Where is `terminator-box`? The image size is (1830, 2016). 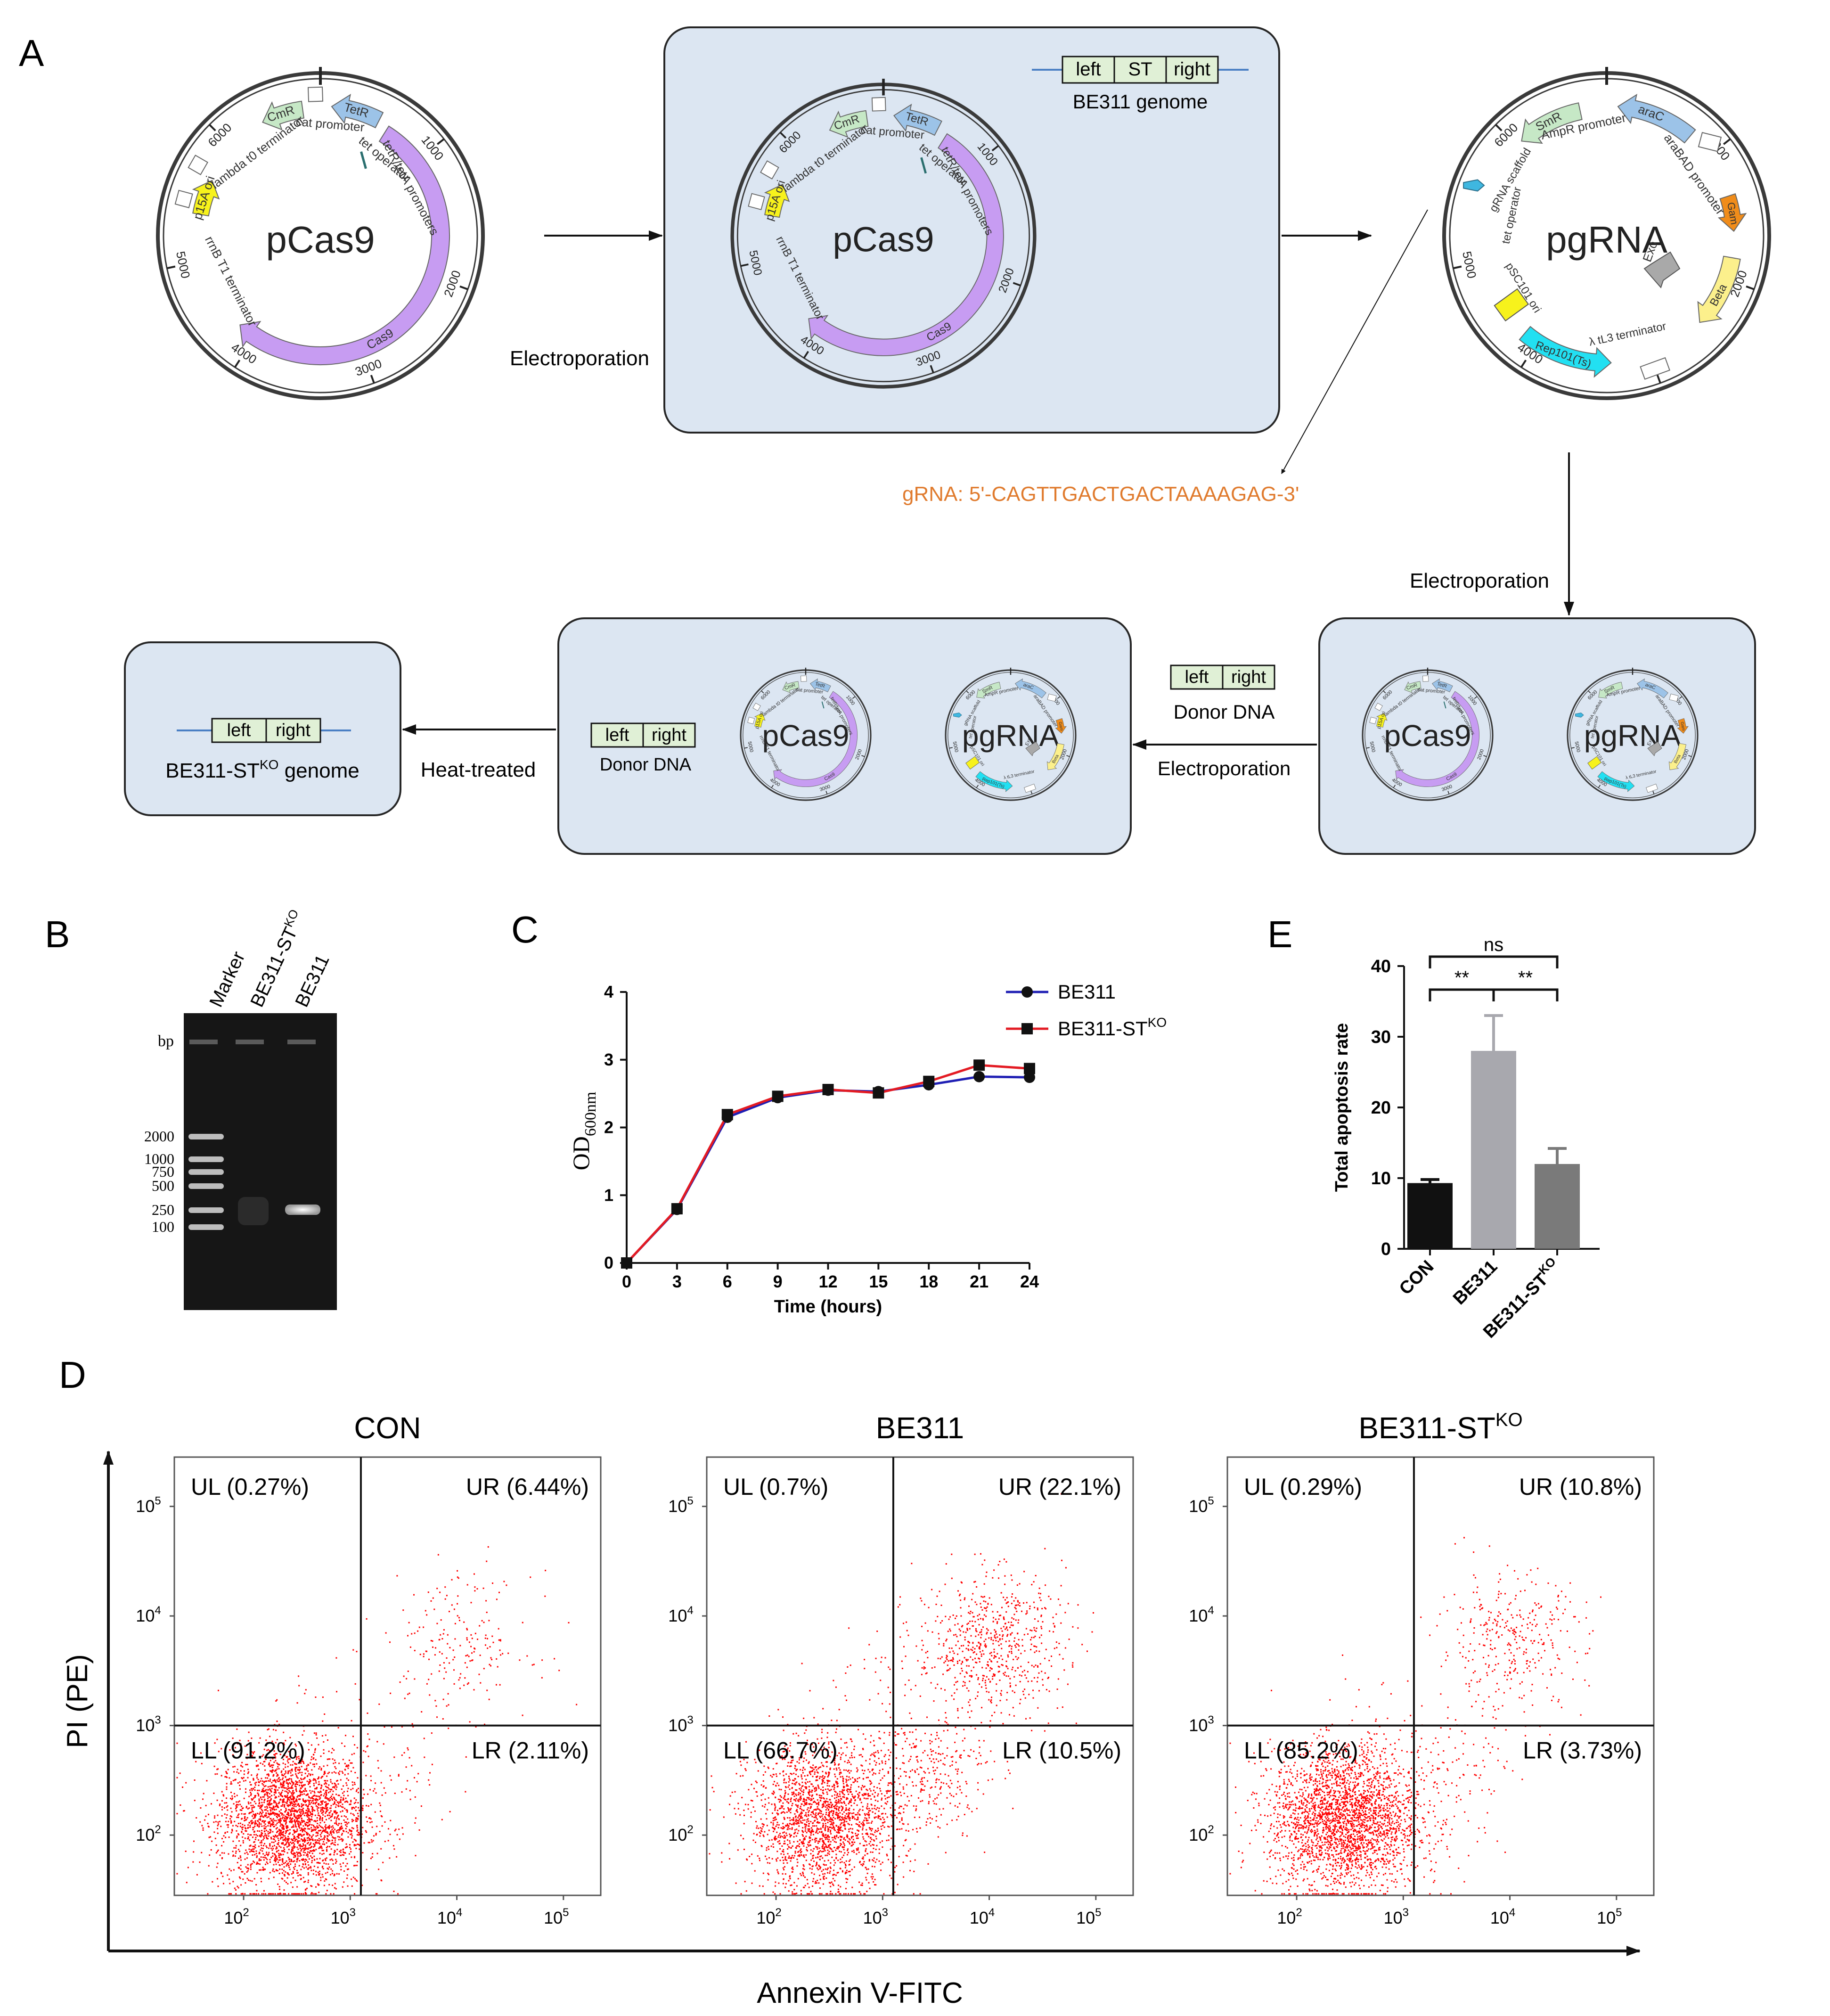 terminator-box is located at coordinates (1030, 788).